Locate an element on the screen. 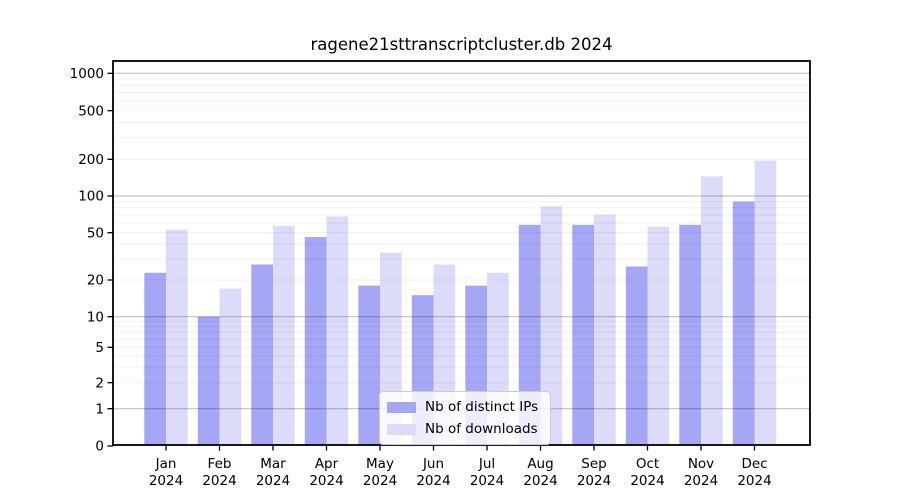  x-tick-label-month: Apr is located at coordinates (327, 464).